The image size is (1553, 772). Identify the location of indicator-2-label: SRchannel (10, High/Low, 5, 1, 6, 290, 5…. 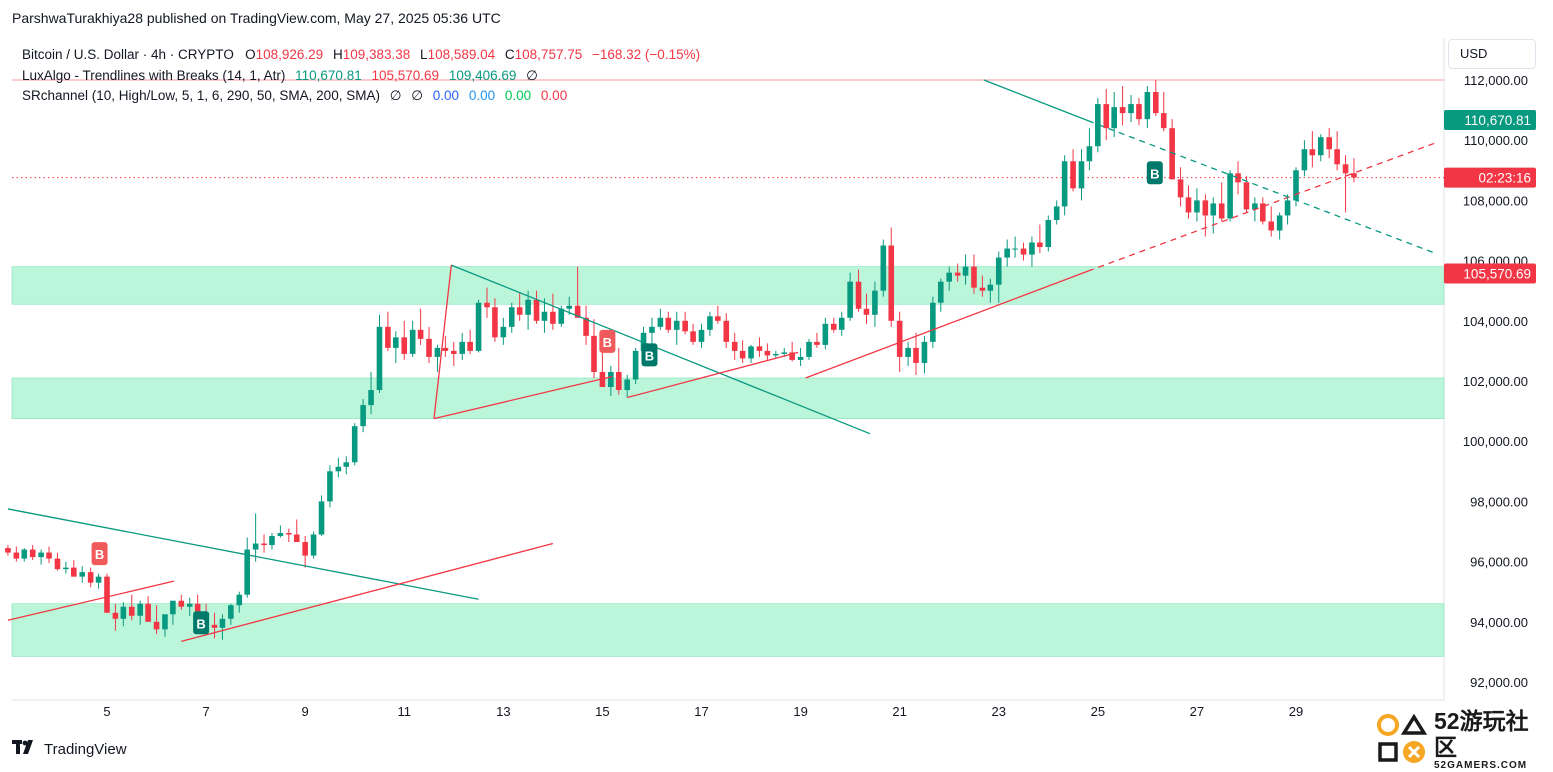
(201, 95).